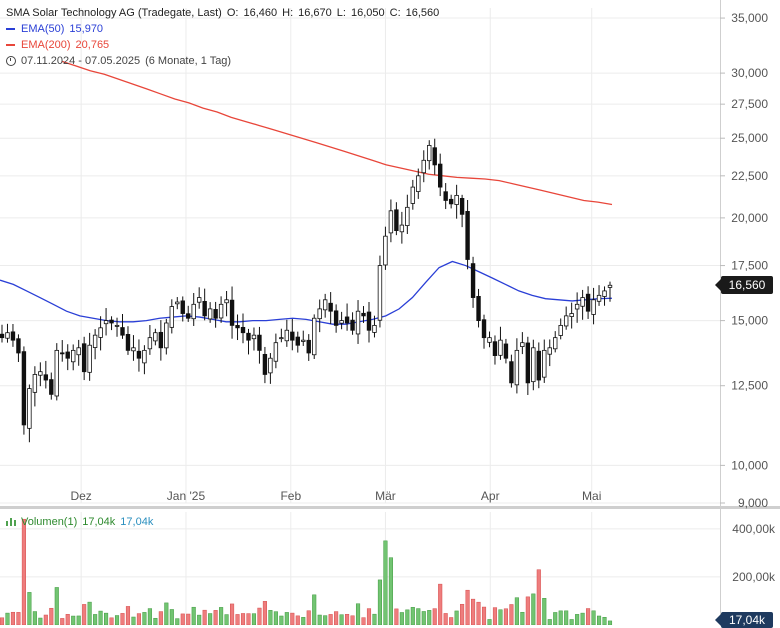  I want to click on ohlc-close-label: C:, so click(395, 13).